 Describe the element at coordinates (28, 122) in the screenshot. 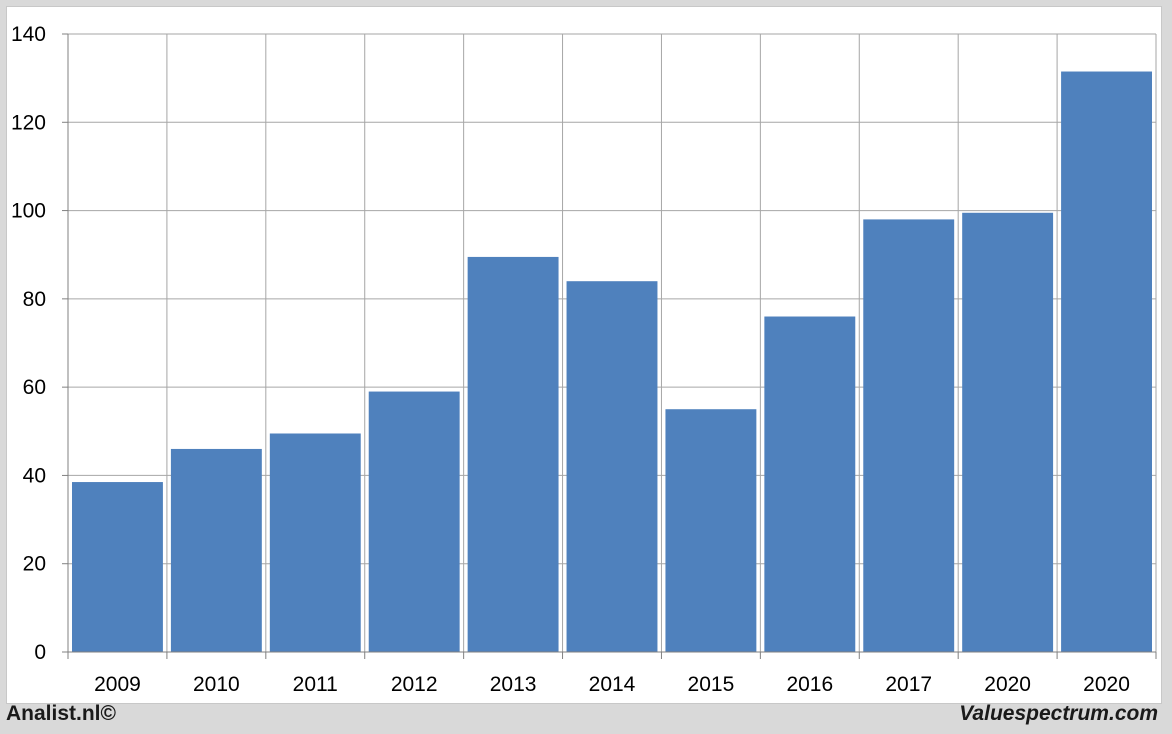

I see `y-tick-label: 120` at that location.